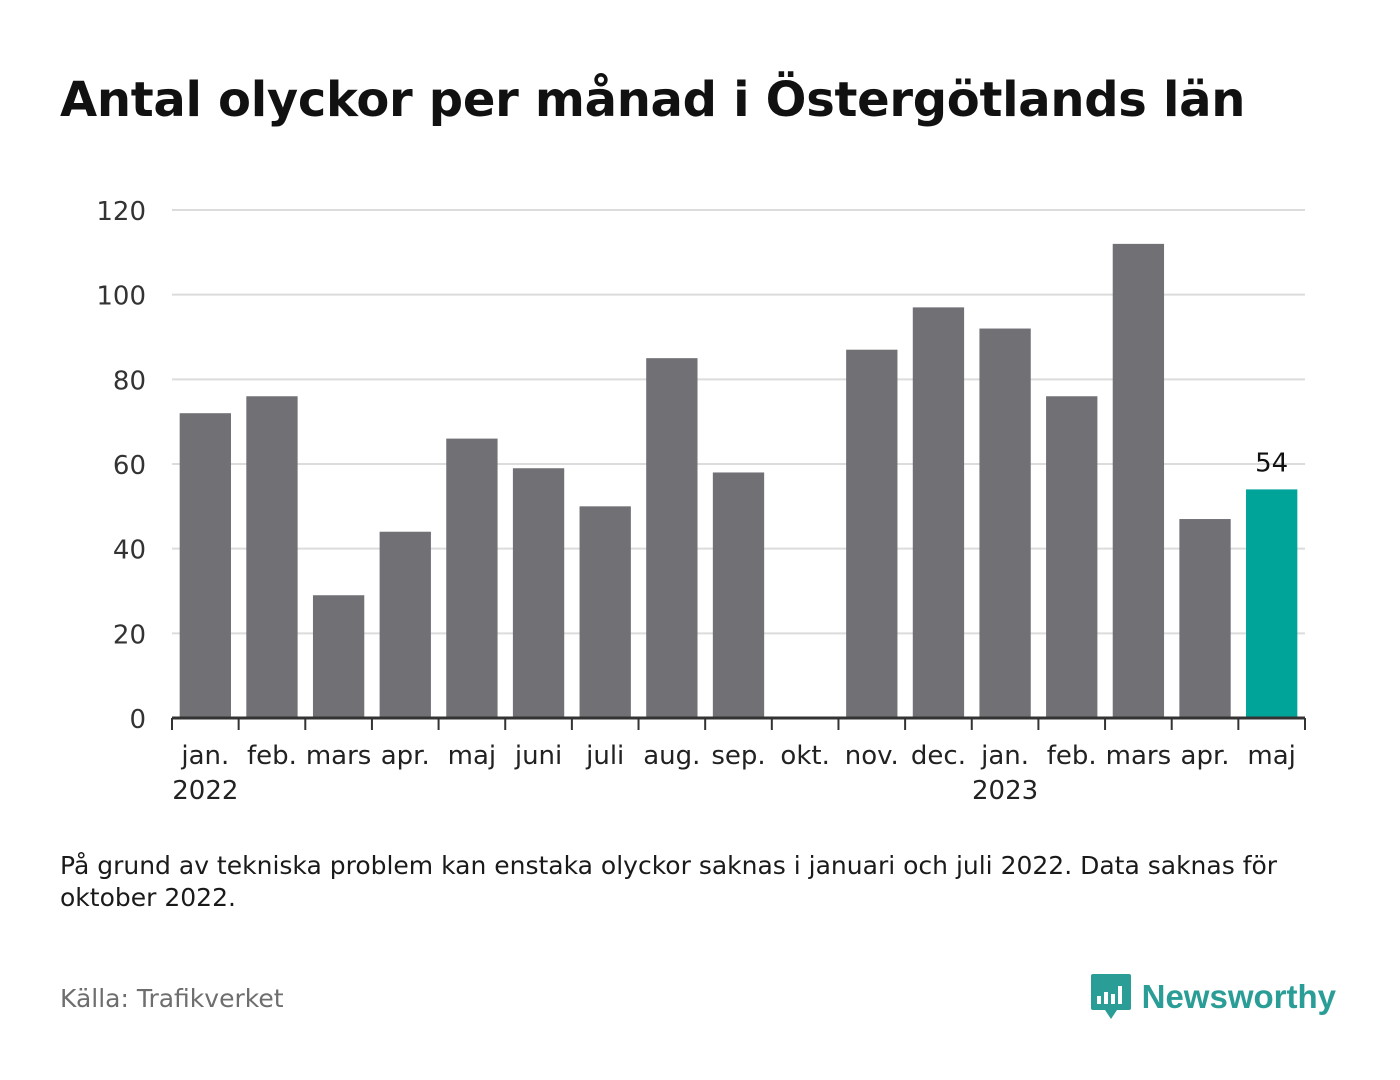 This screenshot has height=1080, width=1400. I want to click on data-label: 54, so click(1271, 463).